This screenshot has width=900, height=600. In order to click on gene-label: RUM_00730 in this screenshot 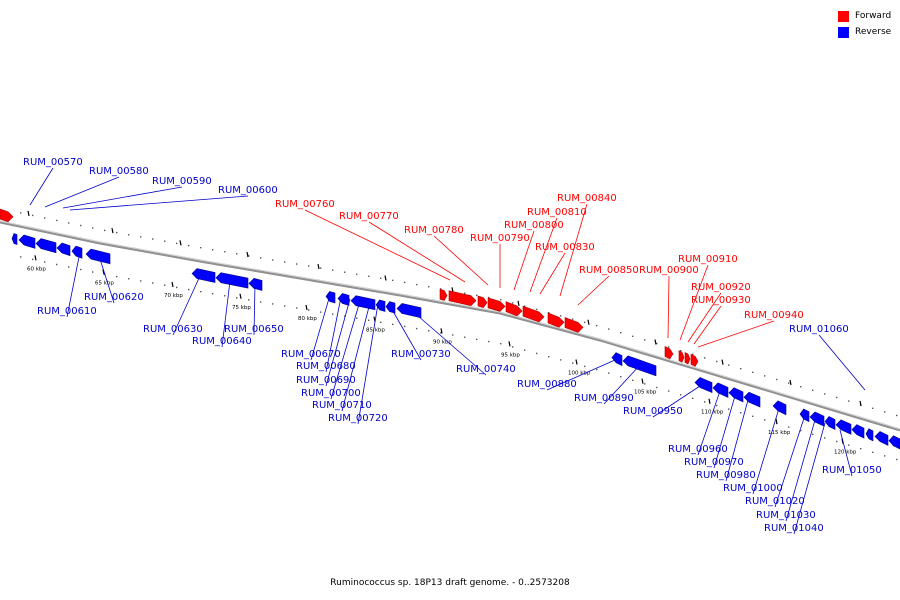, I will do `click(421, 354)`.